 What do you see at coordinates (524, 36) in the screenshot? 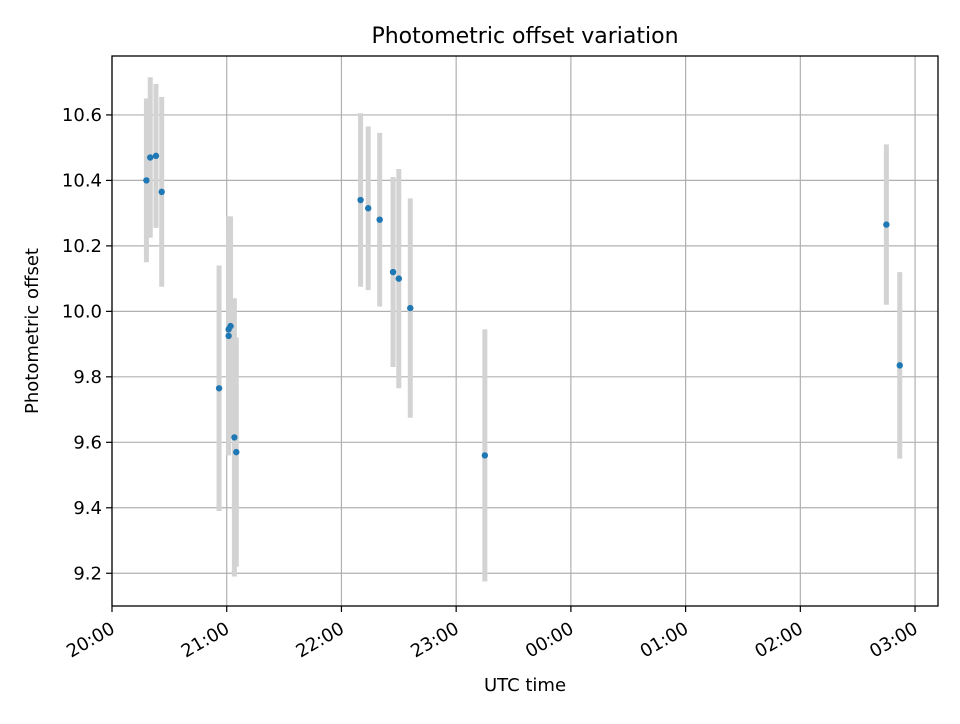
I see `chart-title: Photometric offset variation` at bounding box center [524, 36].